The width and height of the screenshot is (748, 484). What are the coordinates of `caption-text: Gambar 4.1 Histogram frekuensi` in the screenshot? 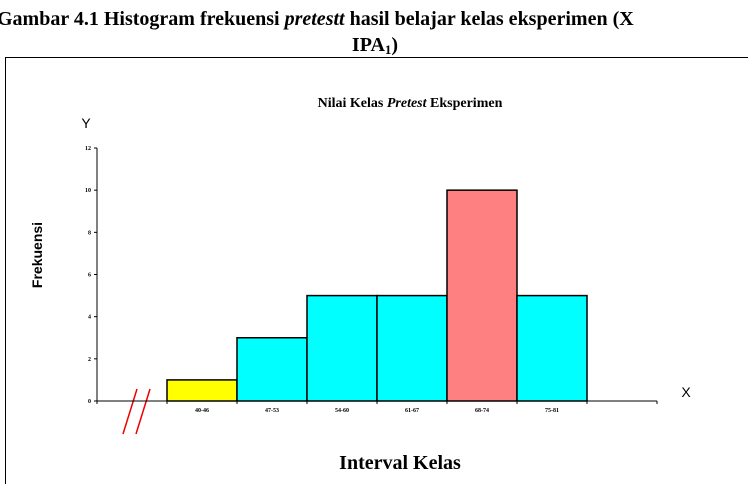 It's located at (142, 19).